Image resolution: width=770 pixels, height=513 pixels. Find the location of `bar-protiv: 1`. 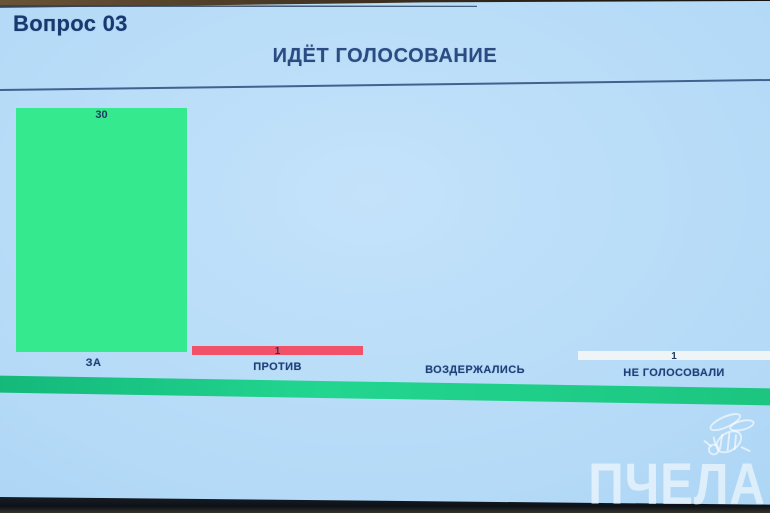

bar-protiv: 1 is located at coordinates (277, 351).